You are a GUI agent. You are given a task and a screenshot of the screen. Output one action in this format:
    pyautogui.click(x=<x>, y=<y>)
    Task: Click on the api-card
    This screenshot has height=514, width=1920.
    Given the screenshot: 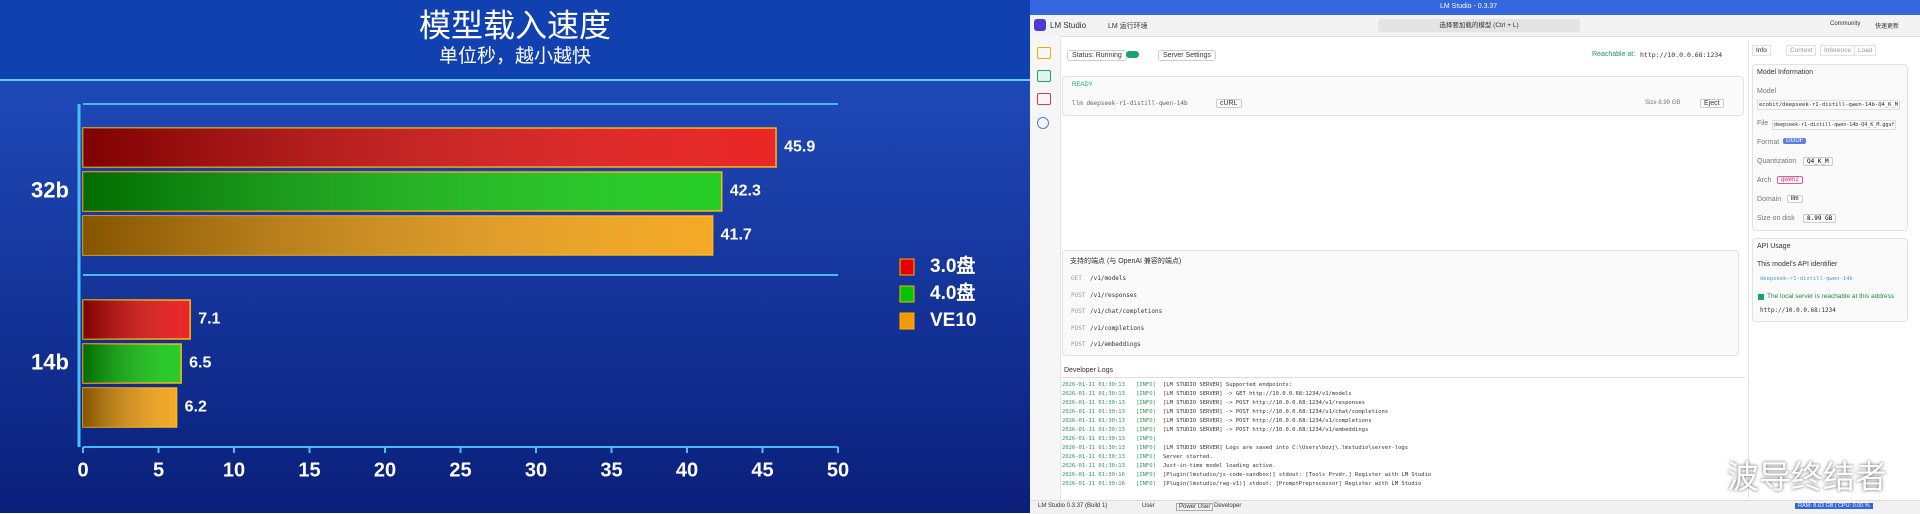 What is the action you would take?
    pyautogui.click(x=1830, y=280)
    